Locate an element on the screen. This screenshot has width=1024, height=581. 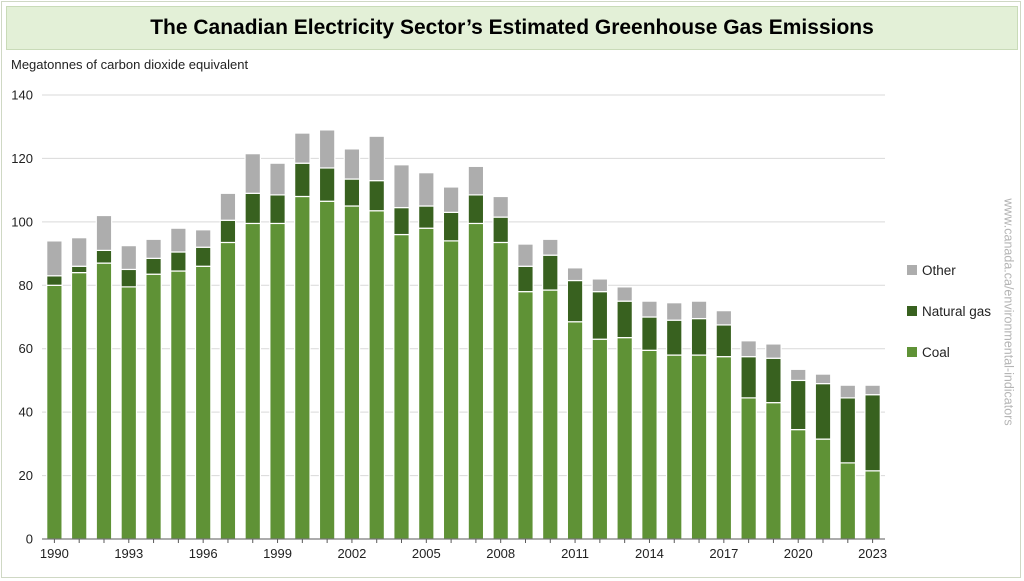
bar-other-2006 is located at coordinates (451, 199).